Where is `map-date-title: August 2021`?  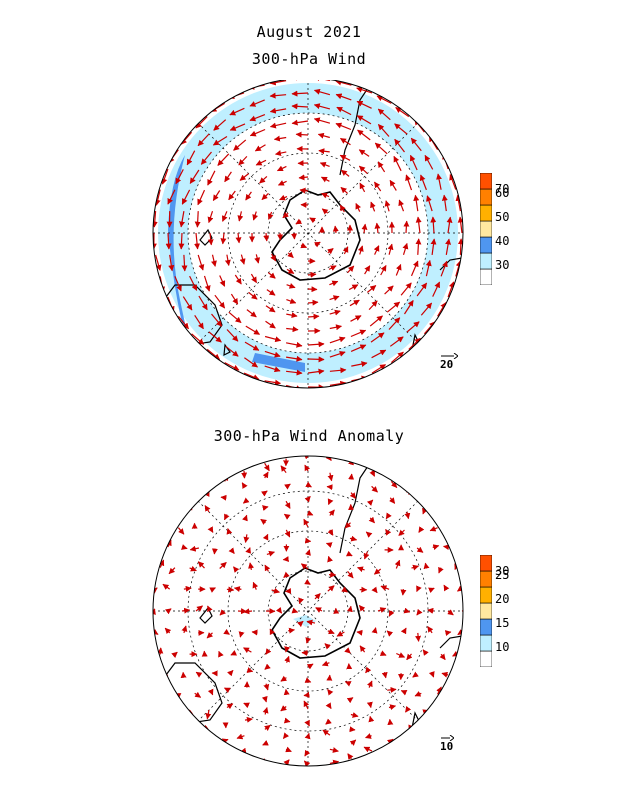 map-date-title: August 2021 is located at coordinates (309, 32).